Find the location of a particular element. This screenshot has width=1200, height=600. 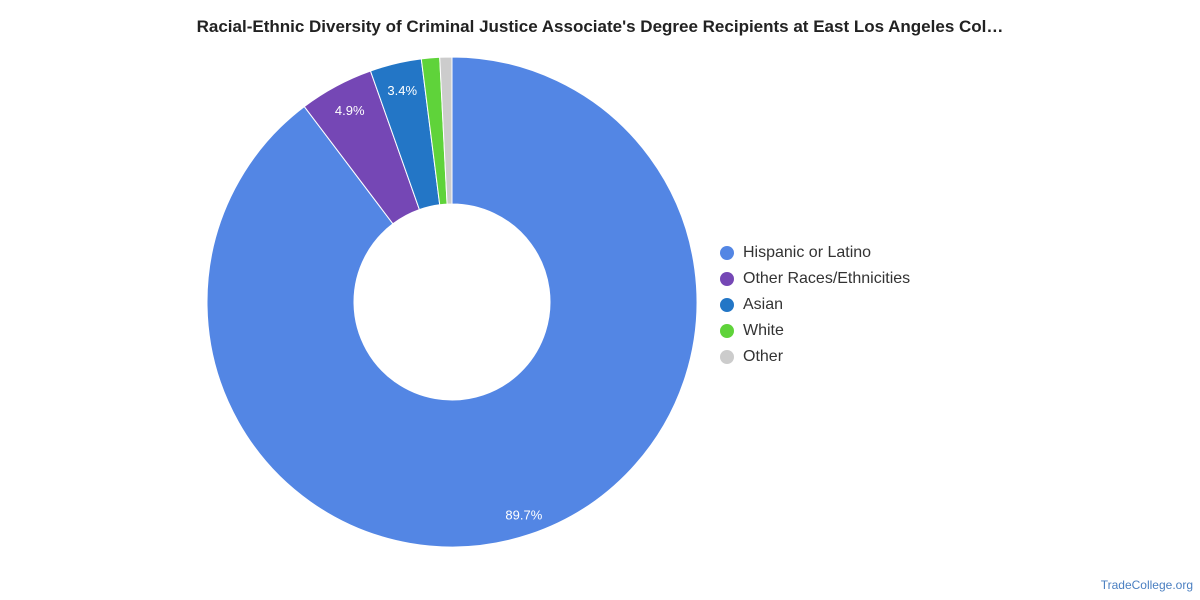

legend-swatch-other-races-ethnicities is located at coordinates (727, 279).